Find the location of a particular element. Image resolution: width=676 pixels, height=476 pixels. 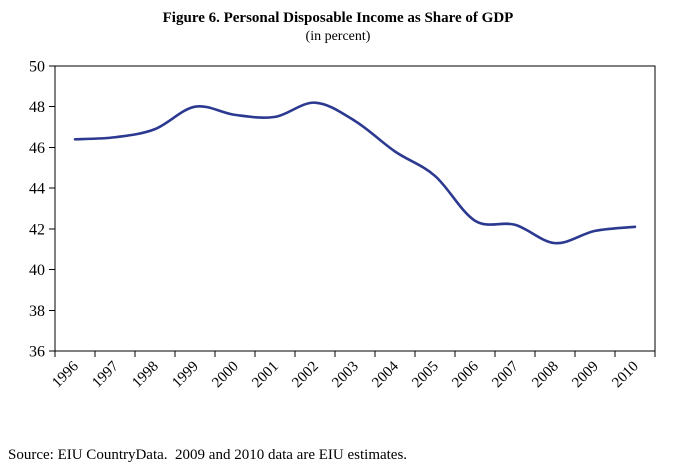

y-tick-label: 44 is located at coordinates (37, 189).